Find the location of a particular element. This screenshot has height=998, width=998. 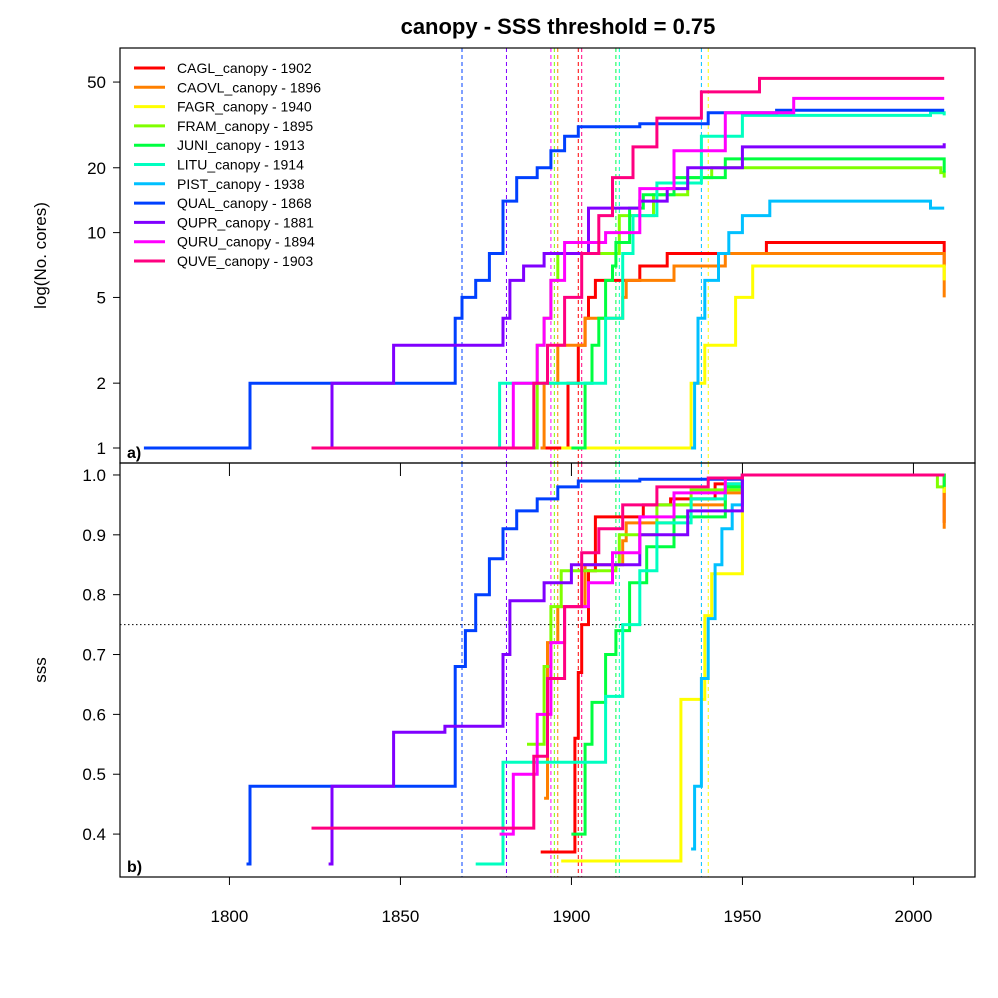

y-tick-label: 1.0 is located at coordinates (94, 475).